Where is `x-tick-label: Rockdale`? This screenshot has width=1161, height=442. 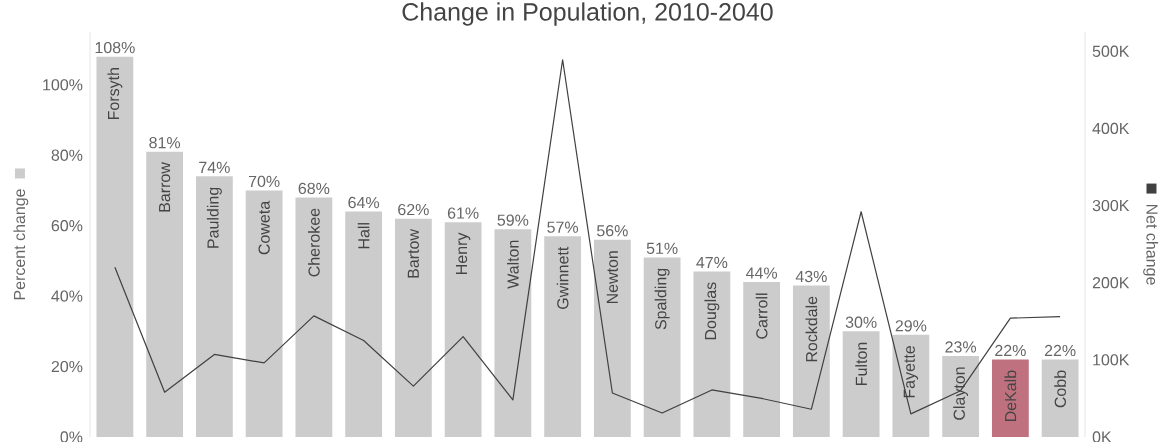 x-tick-label: Rockdale is located at coordinates (811, 329).